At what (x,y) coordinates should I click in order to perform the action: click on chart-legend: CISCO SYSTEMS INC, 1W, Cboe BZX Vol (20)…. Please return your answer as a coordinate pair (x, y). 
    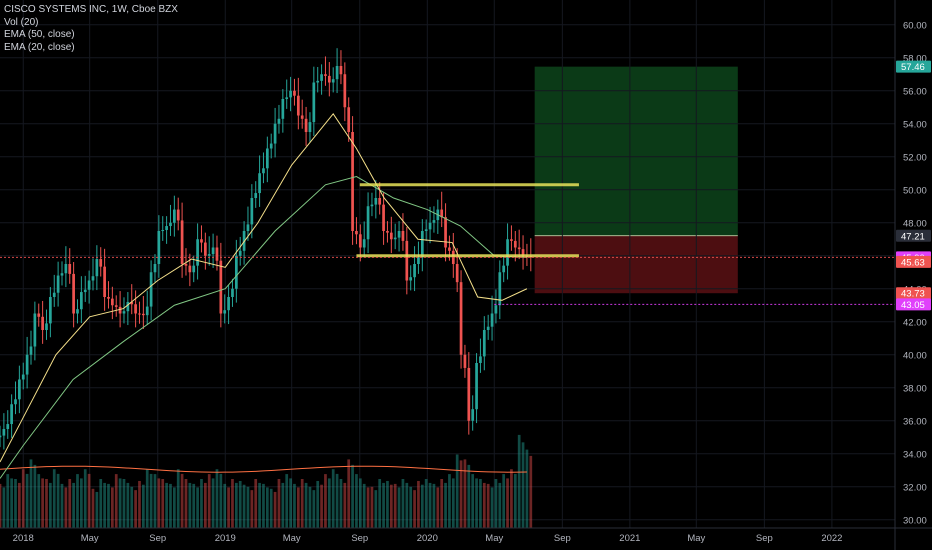
    Looking at the image, I should click on (91, 29).